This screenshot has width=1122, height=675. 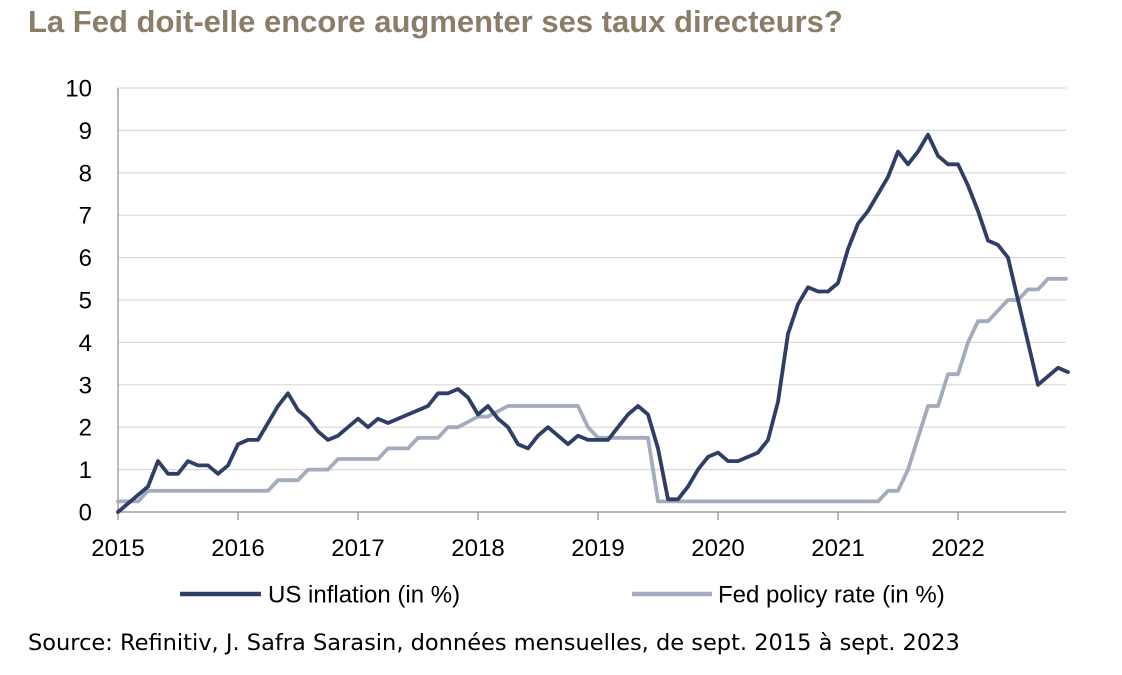 I want to click on y-tick-label: 9, so click(x=85, y=131).